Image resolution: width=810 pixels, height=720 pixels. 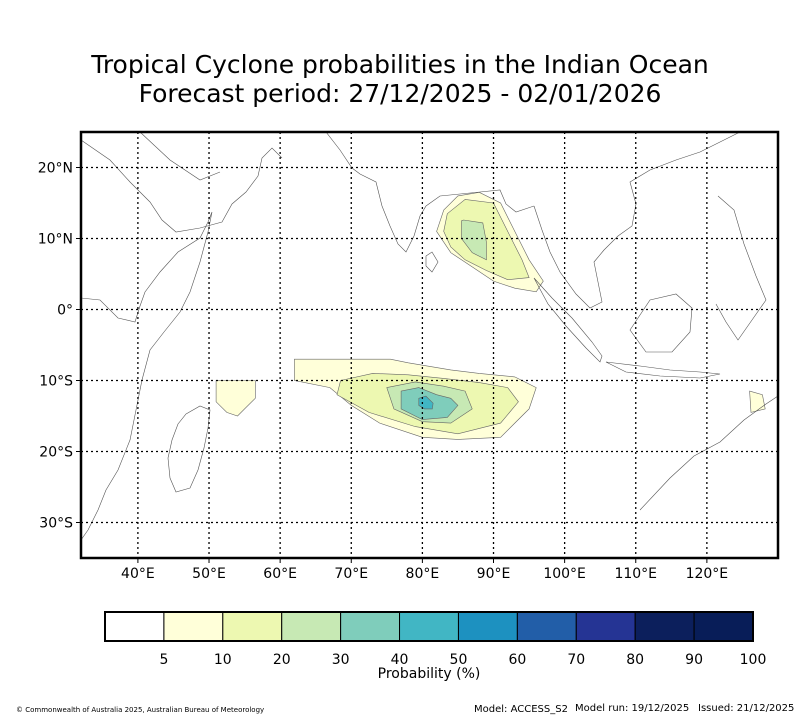 I want to click on coastline-sri-lanka, so click(x=432, y=262).